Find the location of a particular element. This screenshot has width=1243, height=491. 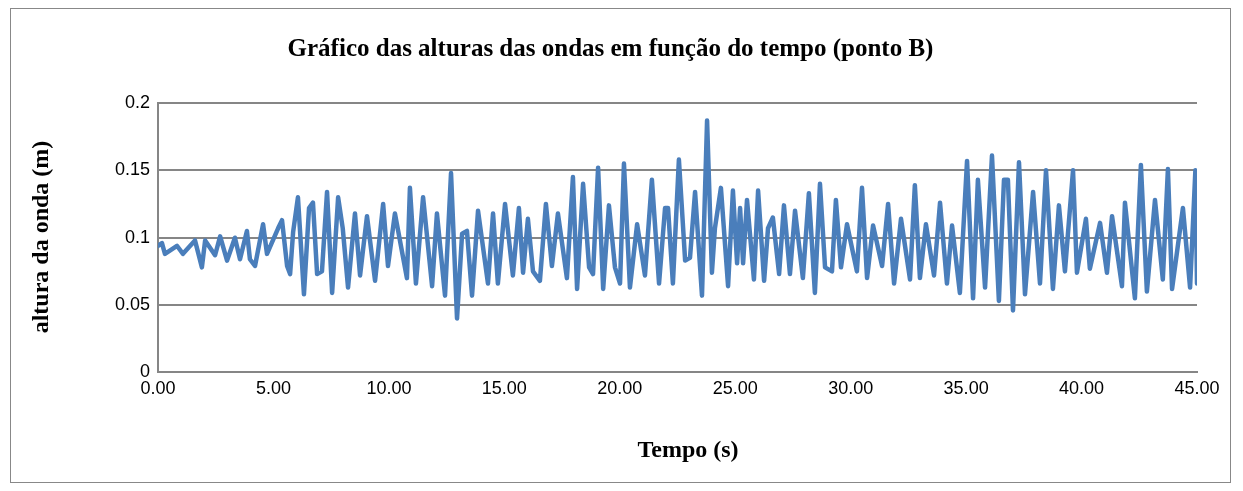

x-tick-label: 40.00 is located at coordinates (1082, 388).